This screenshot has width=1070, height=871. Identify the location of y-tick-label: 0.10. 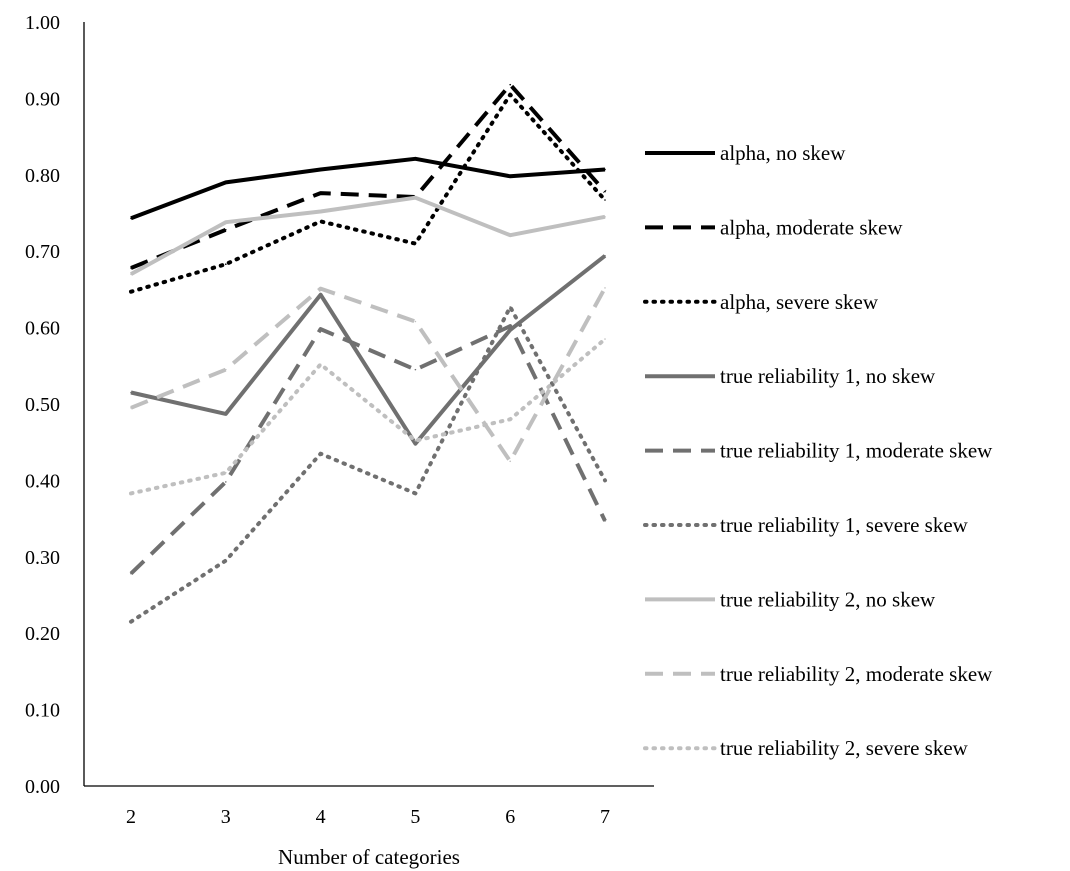
(42, 711).